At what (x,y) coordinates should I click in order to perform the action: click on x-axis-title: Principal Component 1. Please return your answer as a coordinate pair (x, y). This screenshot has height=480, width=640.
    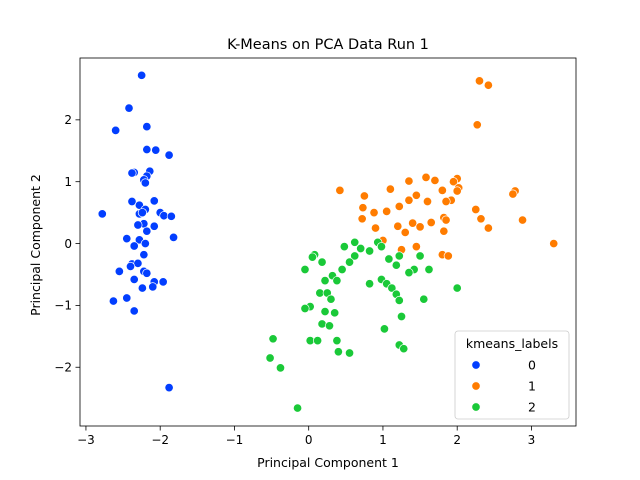
    Looking at the image, I should click on (328, 462).